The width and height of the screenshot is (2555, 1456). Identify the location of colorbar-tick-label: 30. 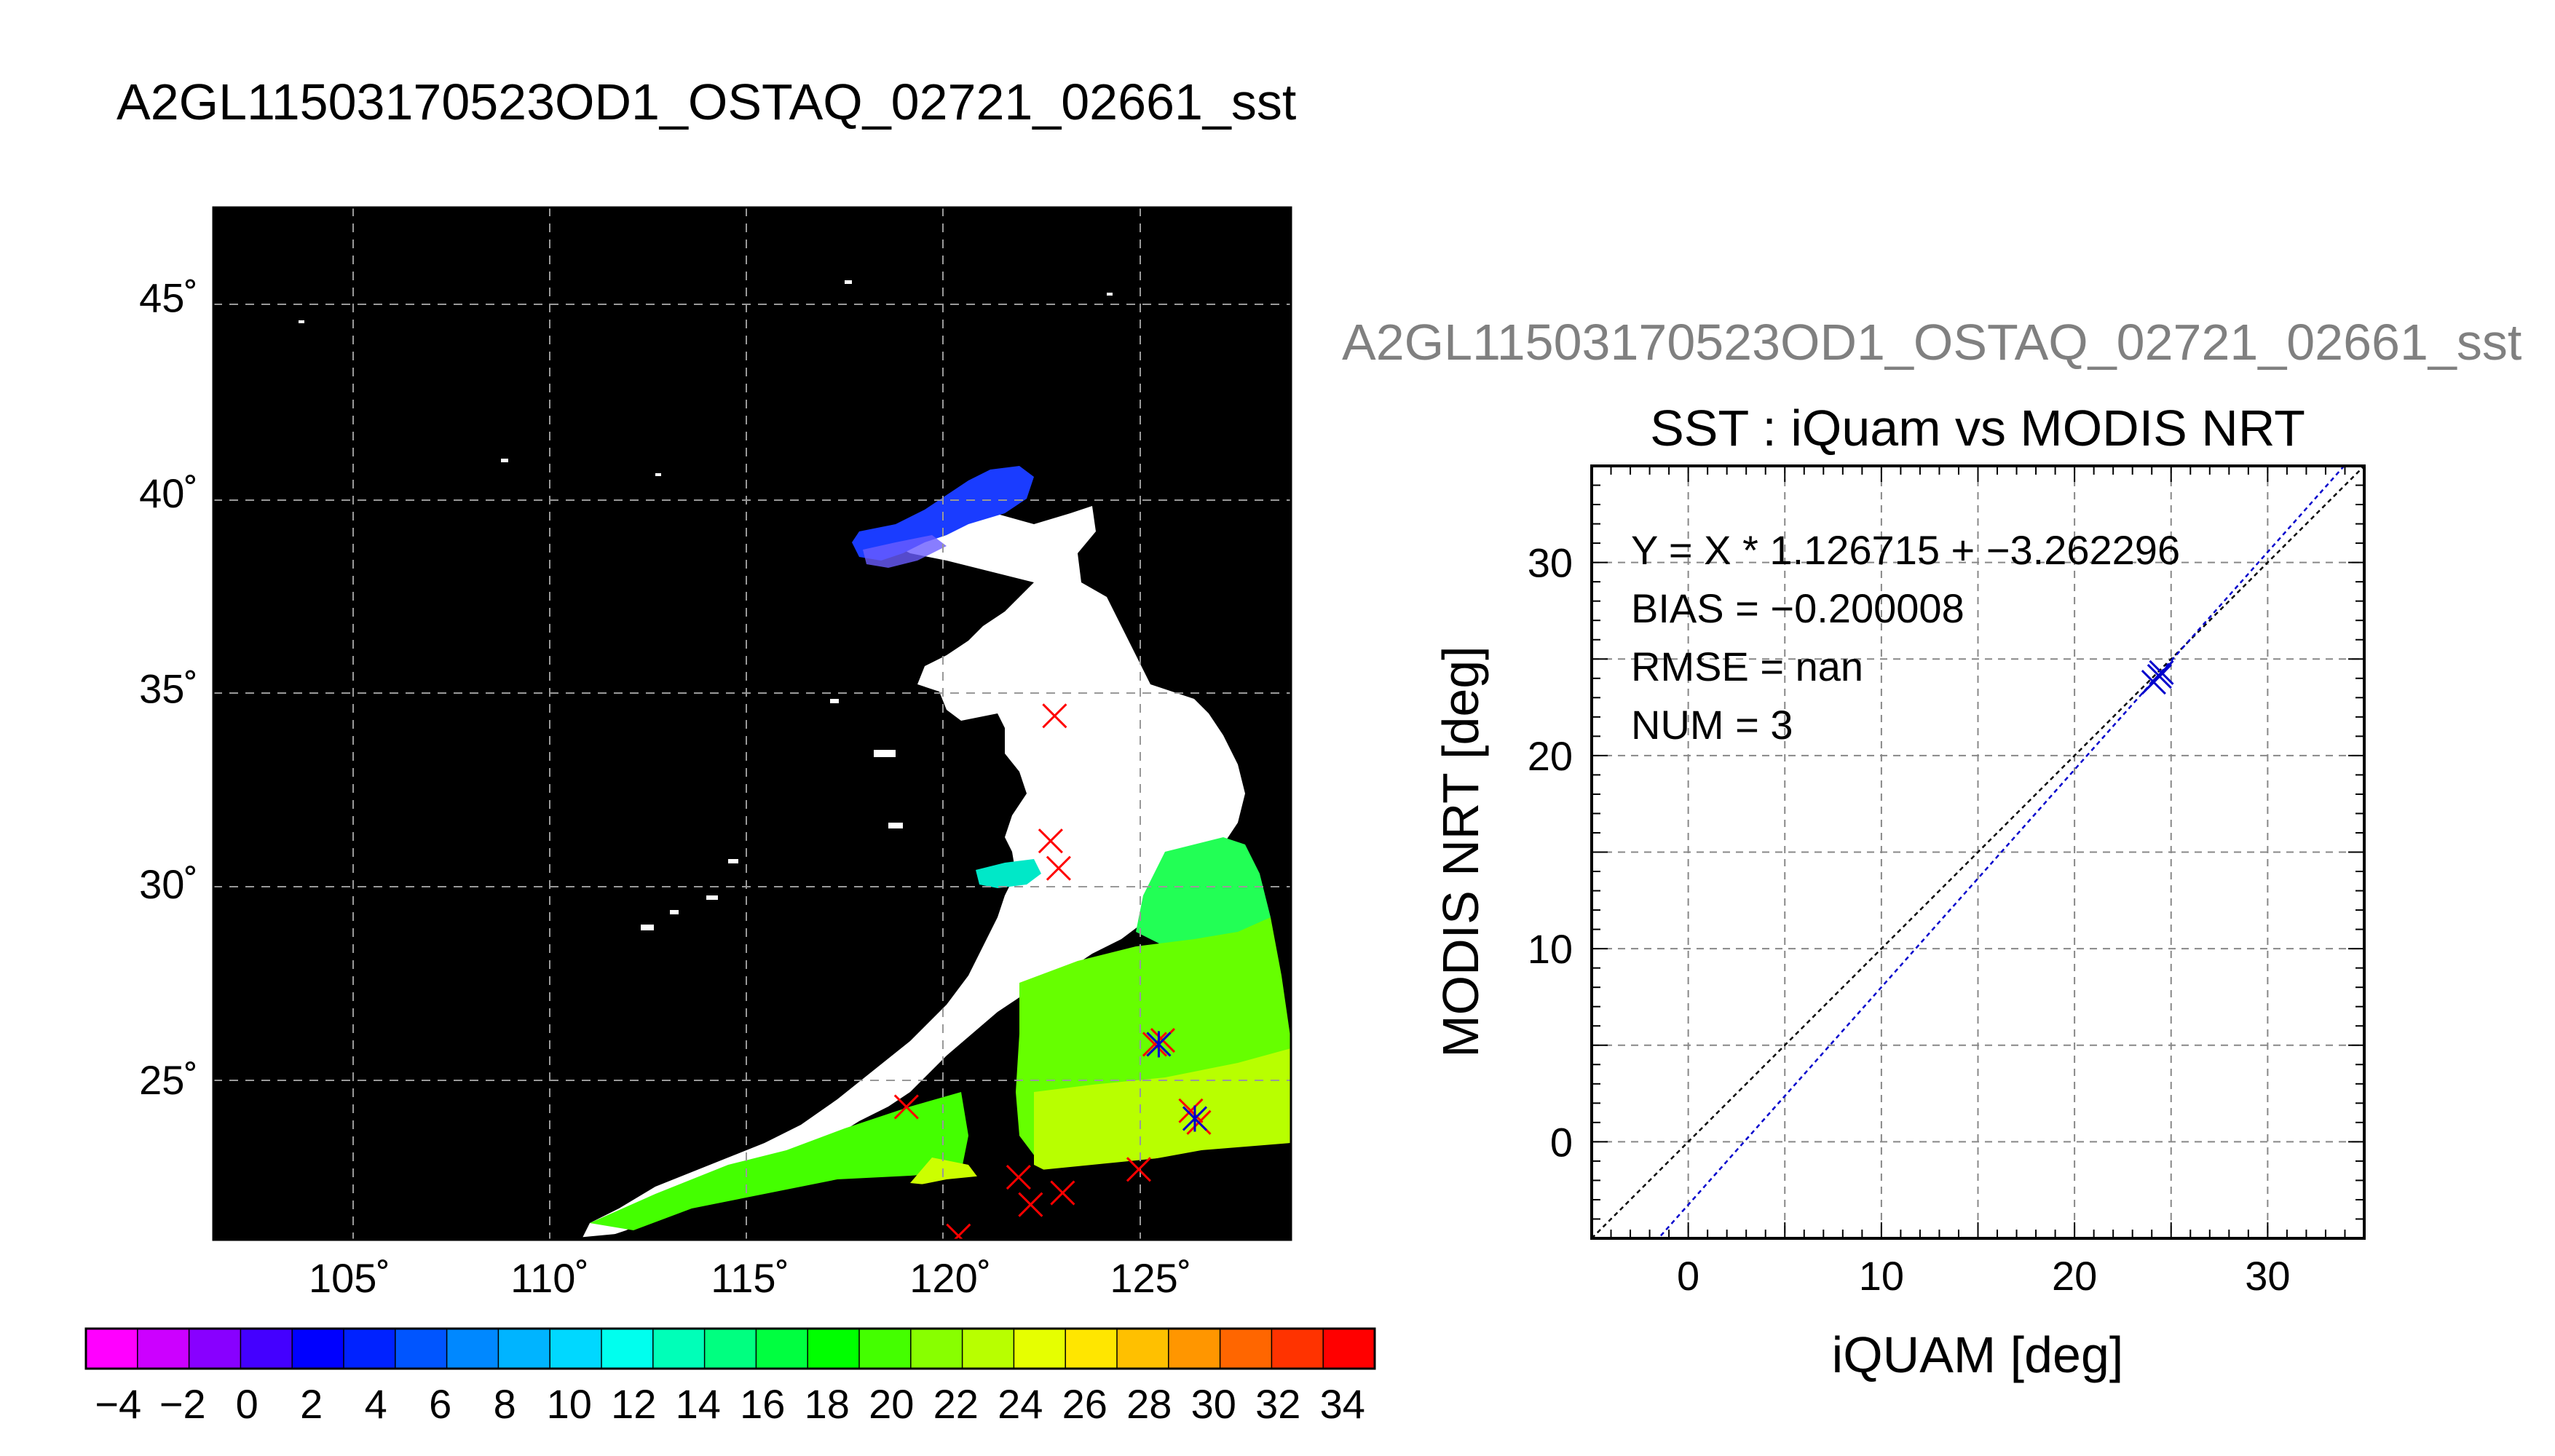
(1213, 1404).